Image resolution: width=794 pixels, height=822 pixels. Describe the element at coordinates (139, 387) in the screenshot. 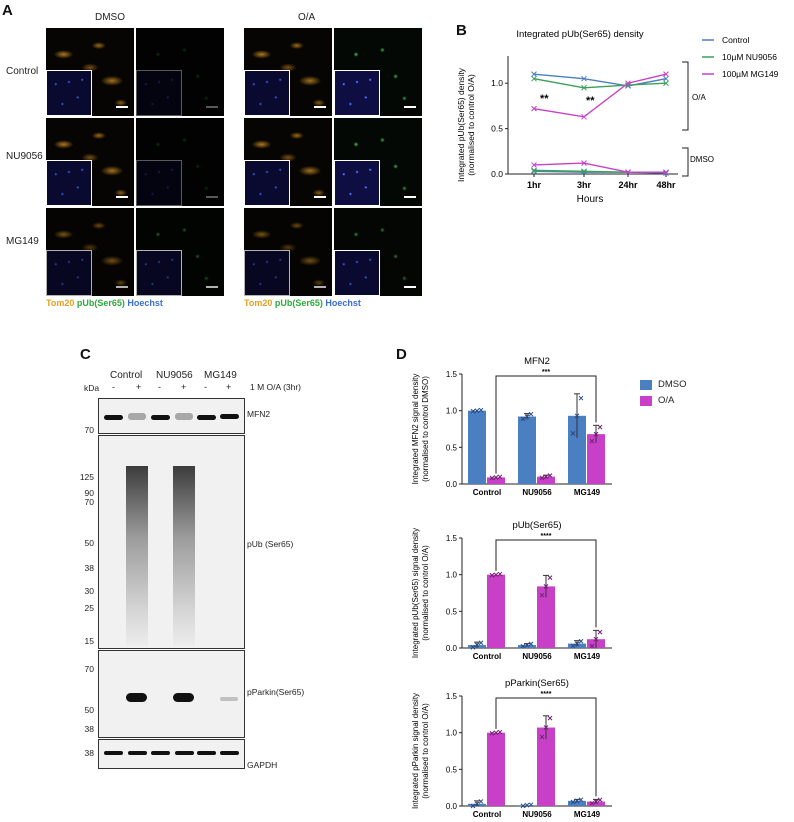

I see `lane-sign-2: +` at that location.